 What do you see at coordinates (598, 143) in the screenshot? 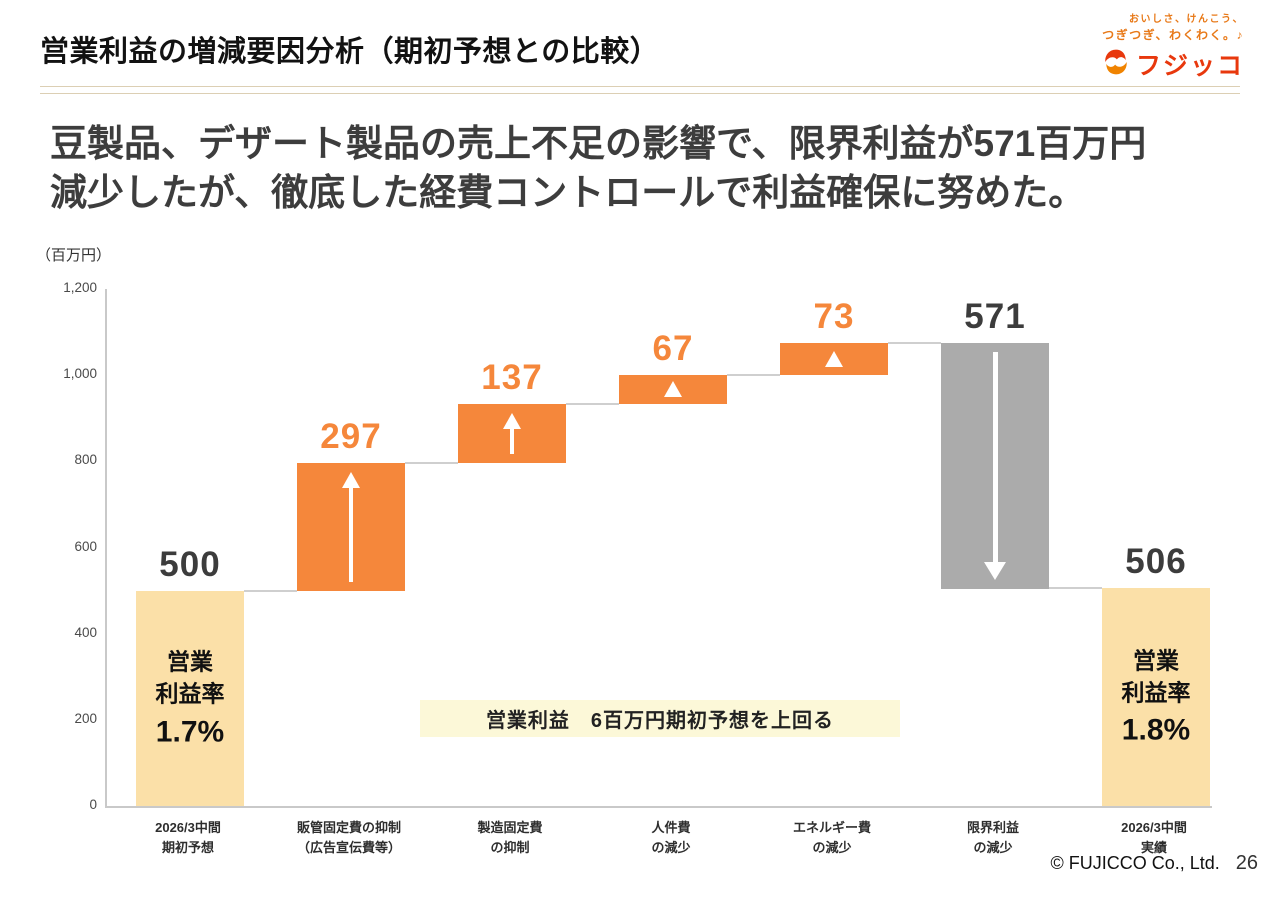
I see `summary-line-1: 豆製品、デザート製品の売上不足の影響で、限界利益が571百万円` at bounding box center [598, 143].